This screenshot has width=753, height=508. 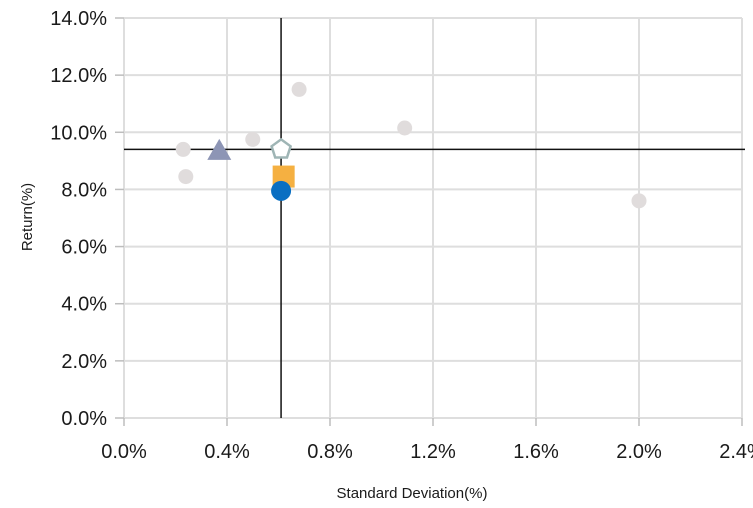 What do you see at coordinates (536, 452) in the screenshot?
I see `x-tick-label: 1.6%` at bounding box center [536, 452].